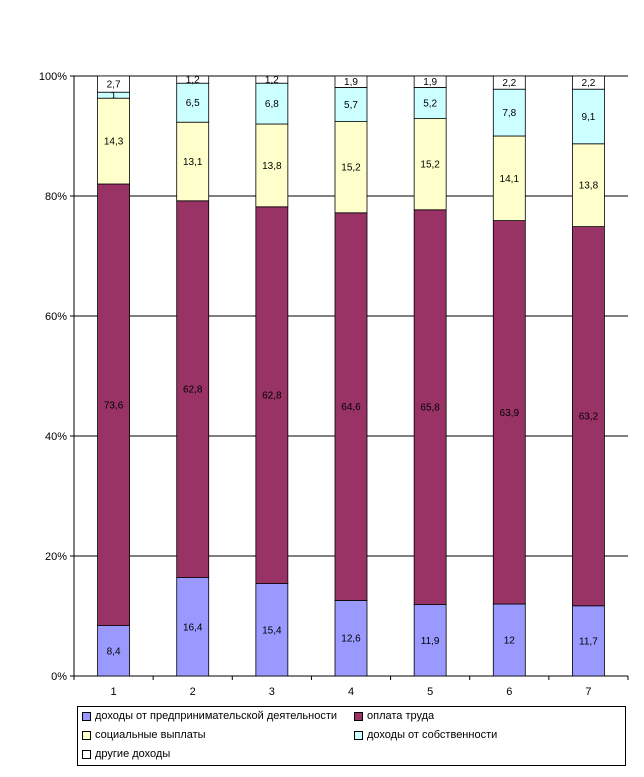  I want to click on data-label: 14,1, so click(510, 179).